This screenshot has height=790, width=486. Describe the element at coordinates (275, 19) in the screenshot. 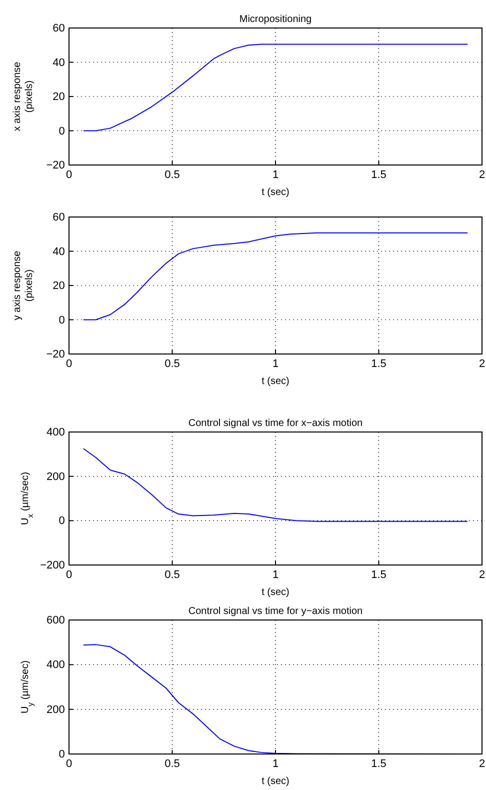

I see `chart-title: Micropositioning` at that location.